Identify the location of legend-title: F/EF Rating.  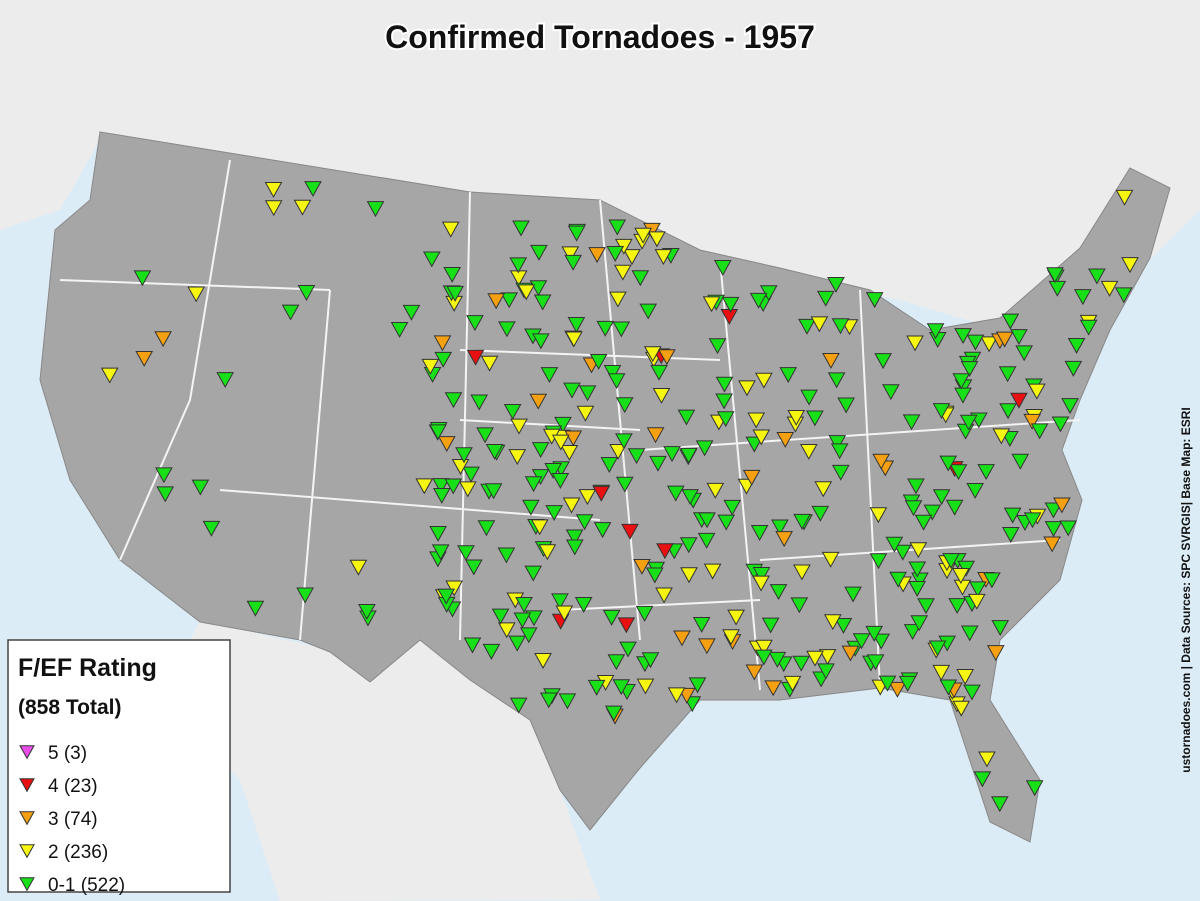
(87, 668).